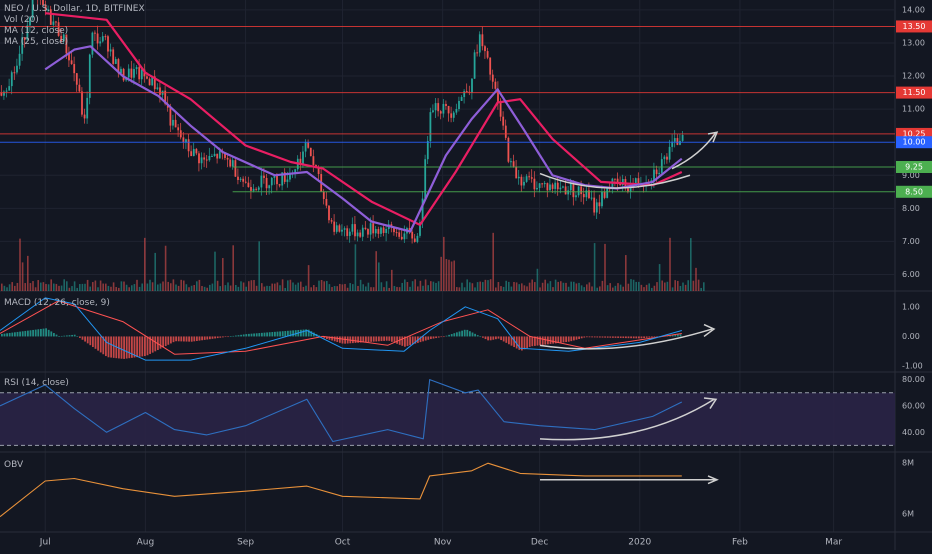 The image size is (932, 554). What do you see at coordinates (146, 543) in the screenshot?
I see `x-tick-label: Aug` at bounding box center [146, 543].